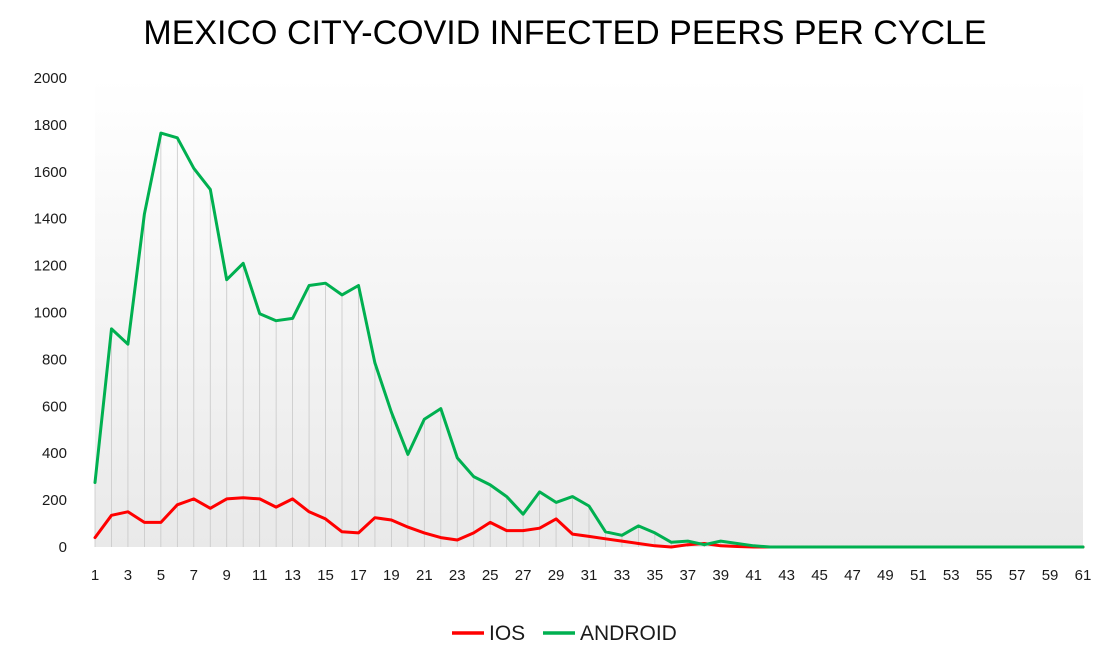  Describe the element at coordinates (885, 575) in the screenshot. I see `x-tick-label: 49` at that location.